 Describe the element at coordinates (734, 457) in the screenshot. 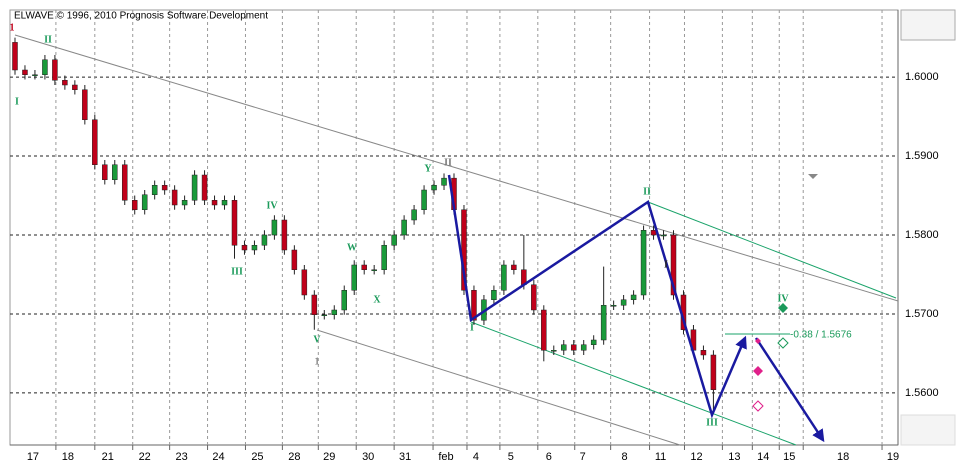

I see `x-tick-label: 13` at that location.